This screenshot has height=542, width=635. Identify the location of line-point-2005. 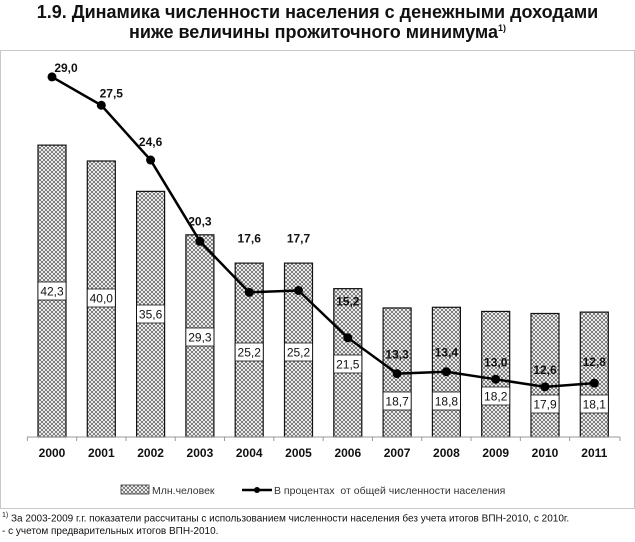
(298, 290).